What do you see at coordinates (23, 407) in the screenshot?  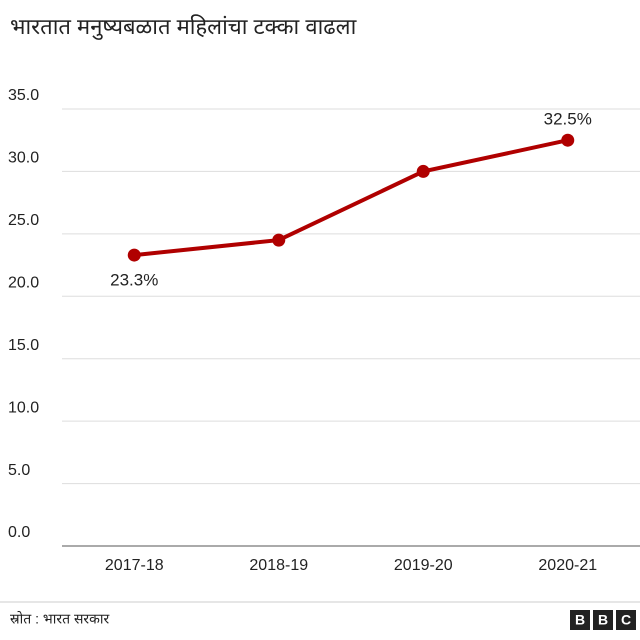 I see `y-tick-label: 10.0` at bounding box center [23, 407].